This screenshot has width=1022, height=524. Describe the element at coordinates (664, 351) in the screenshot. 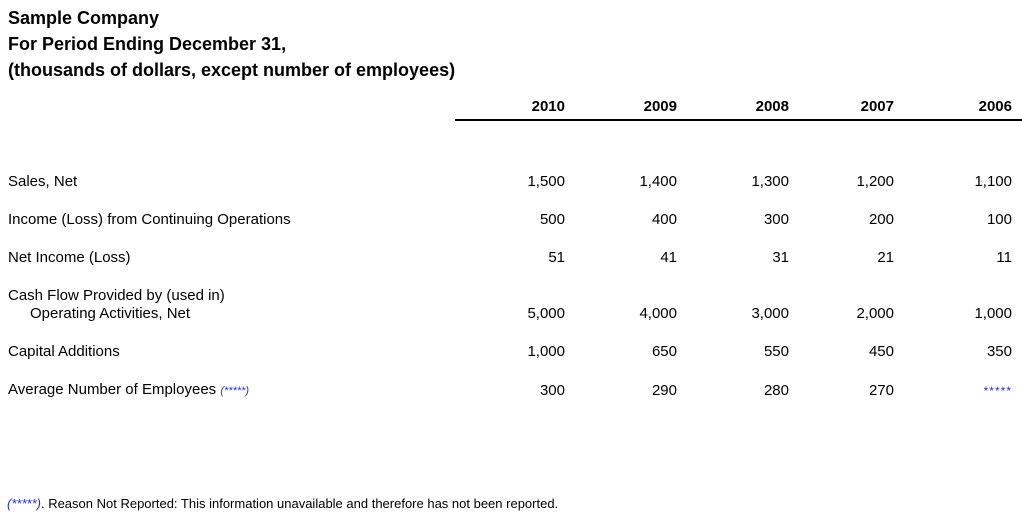

I see `cell-value: 650` at that location.